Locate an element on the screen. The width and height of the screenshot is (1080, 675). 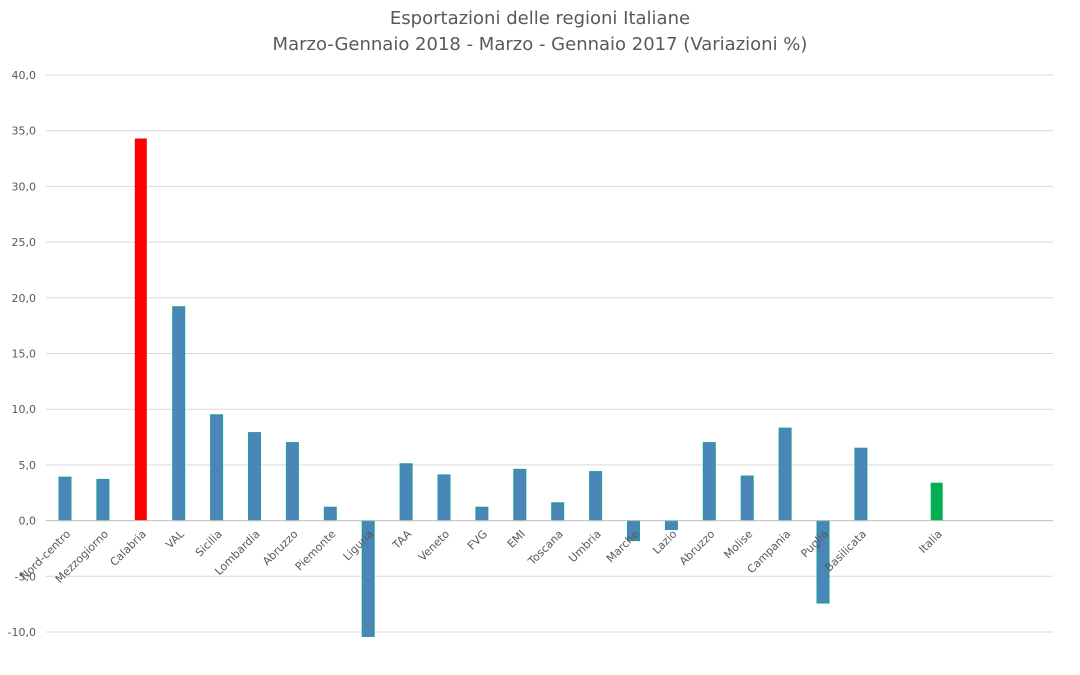
x-tick-label: Molise is located at coordinates (738, 544).